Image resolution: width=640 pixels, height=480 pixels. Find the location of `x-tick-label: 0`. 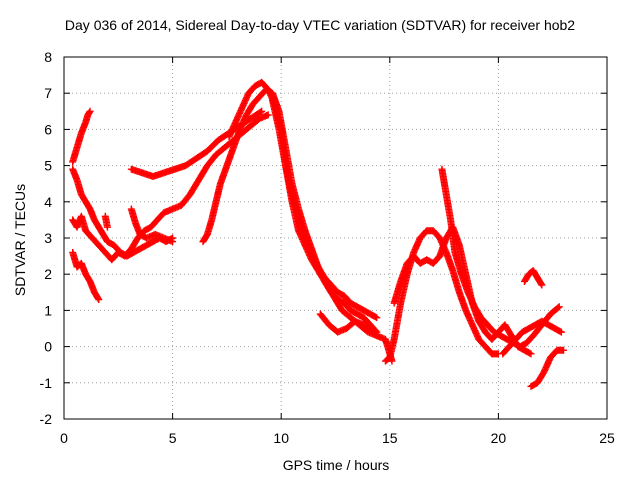

x-tick-label: 0 is located at coordinates (64, 438).